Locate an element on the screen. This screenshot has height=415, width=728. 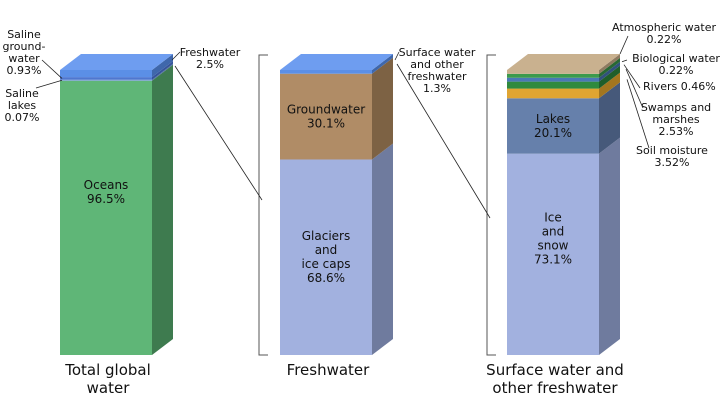
leader-saline_lakes is located at coordinates (49, 84).